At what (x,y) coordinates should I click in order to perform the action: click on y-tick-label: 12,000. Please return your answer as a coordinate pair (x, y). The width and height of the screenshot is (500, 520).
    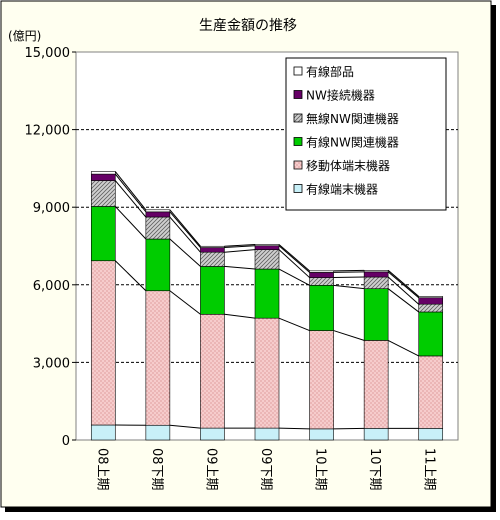
    Looking at the image, I should click on (48, 131).